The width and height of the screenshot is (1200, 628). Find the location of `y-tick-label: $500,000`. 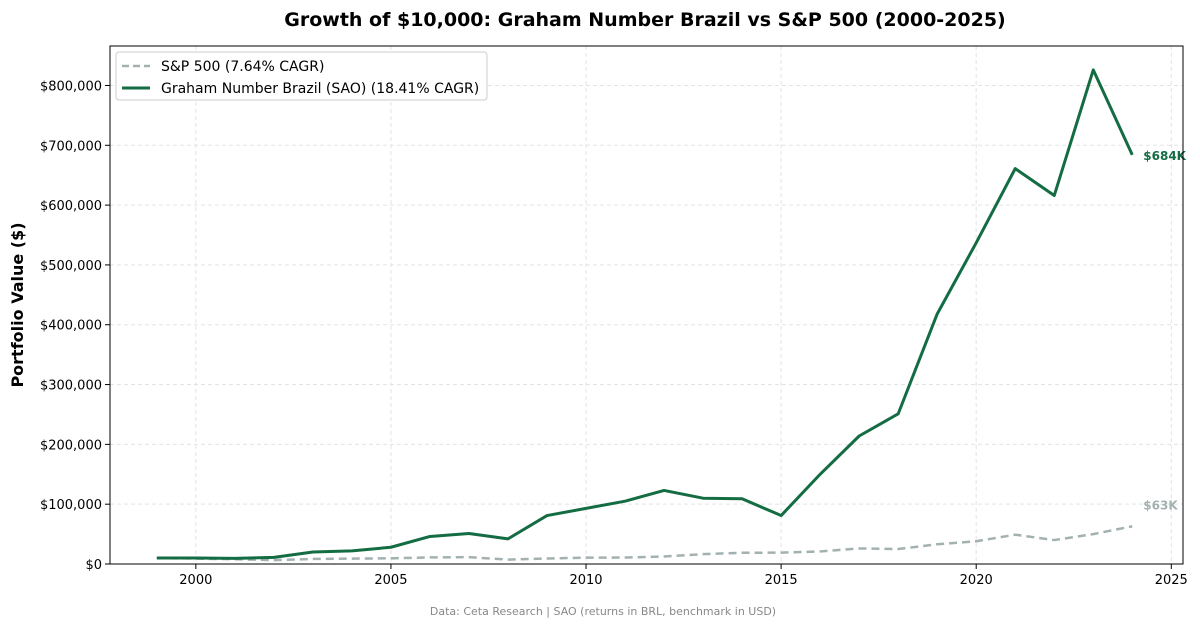

y-tick-label: $500,000 is located at coordinates (71, 266).